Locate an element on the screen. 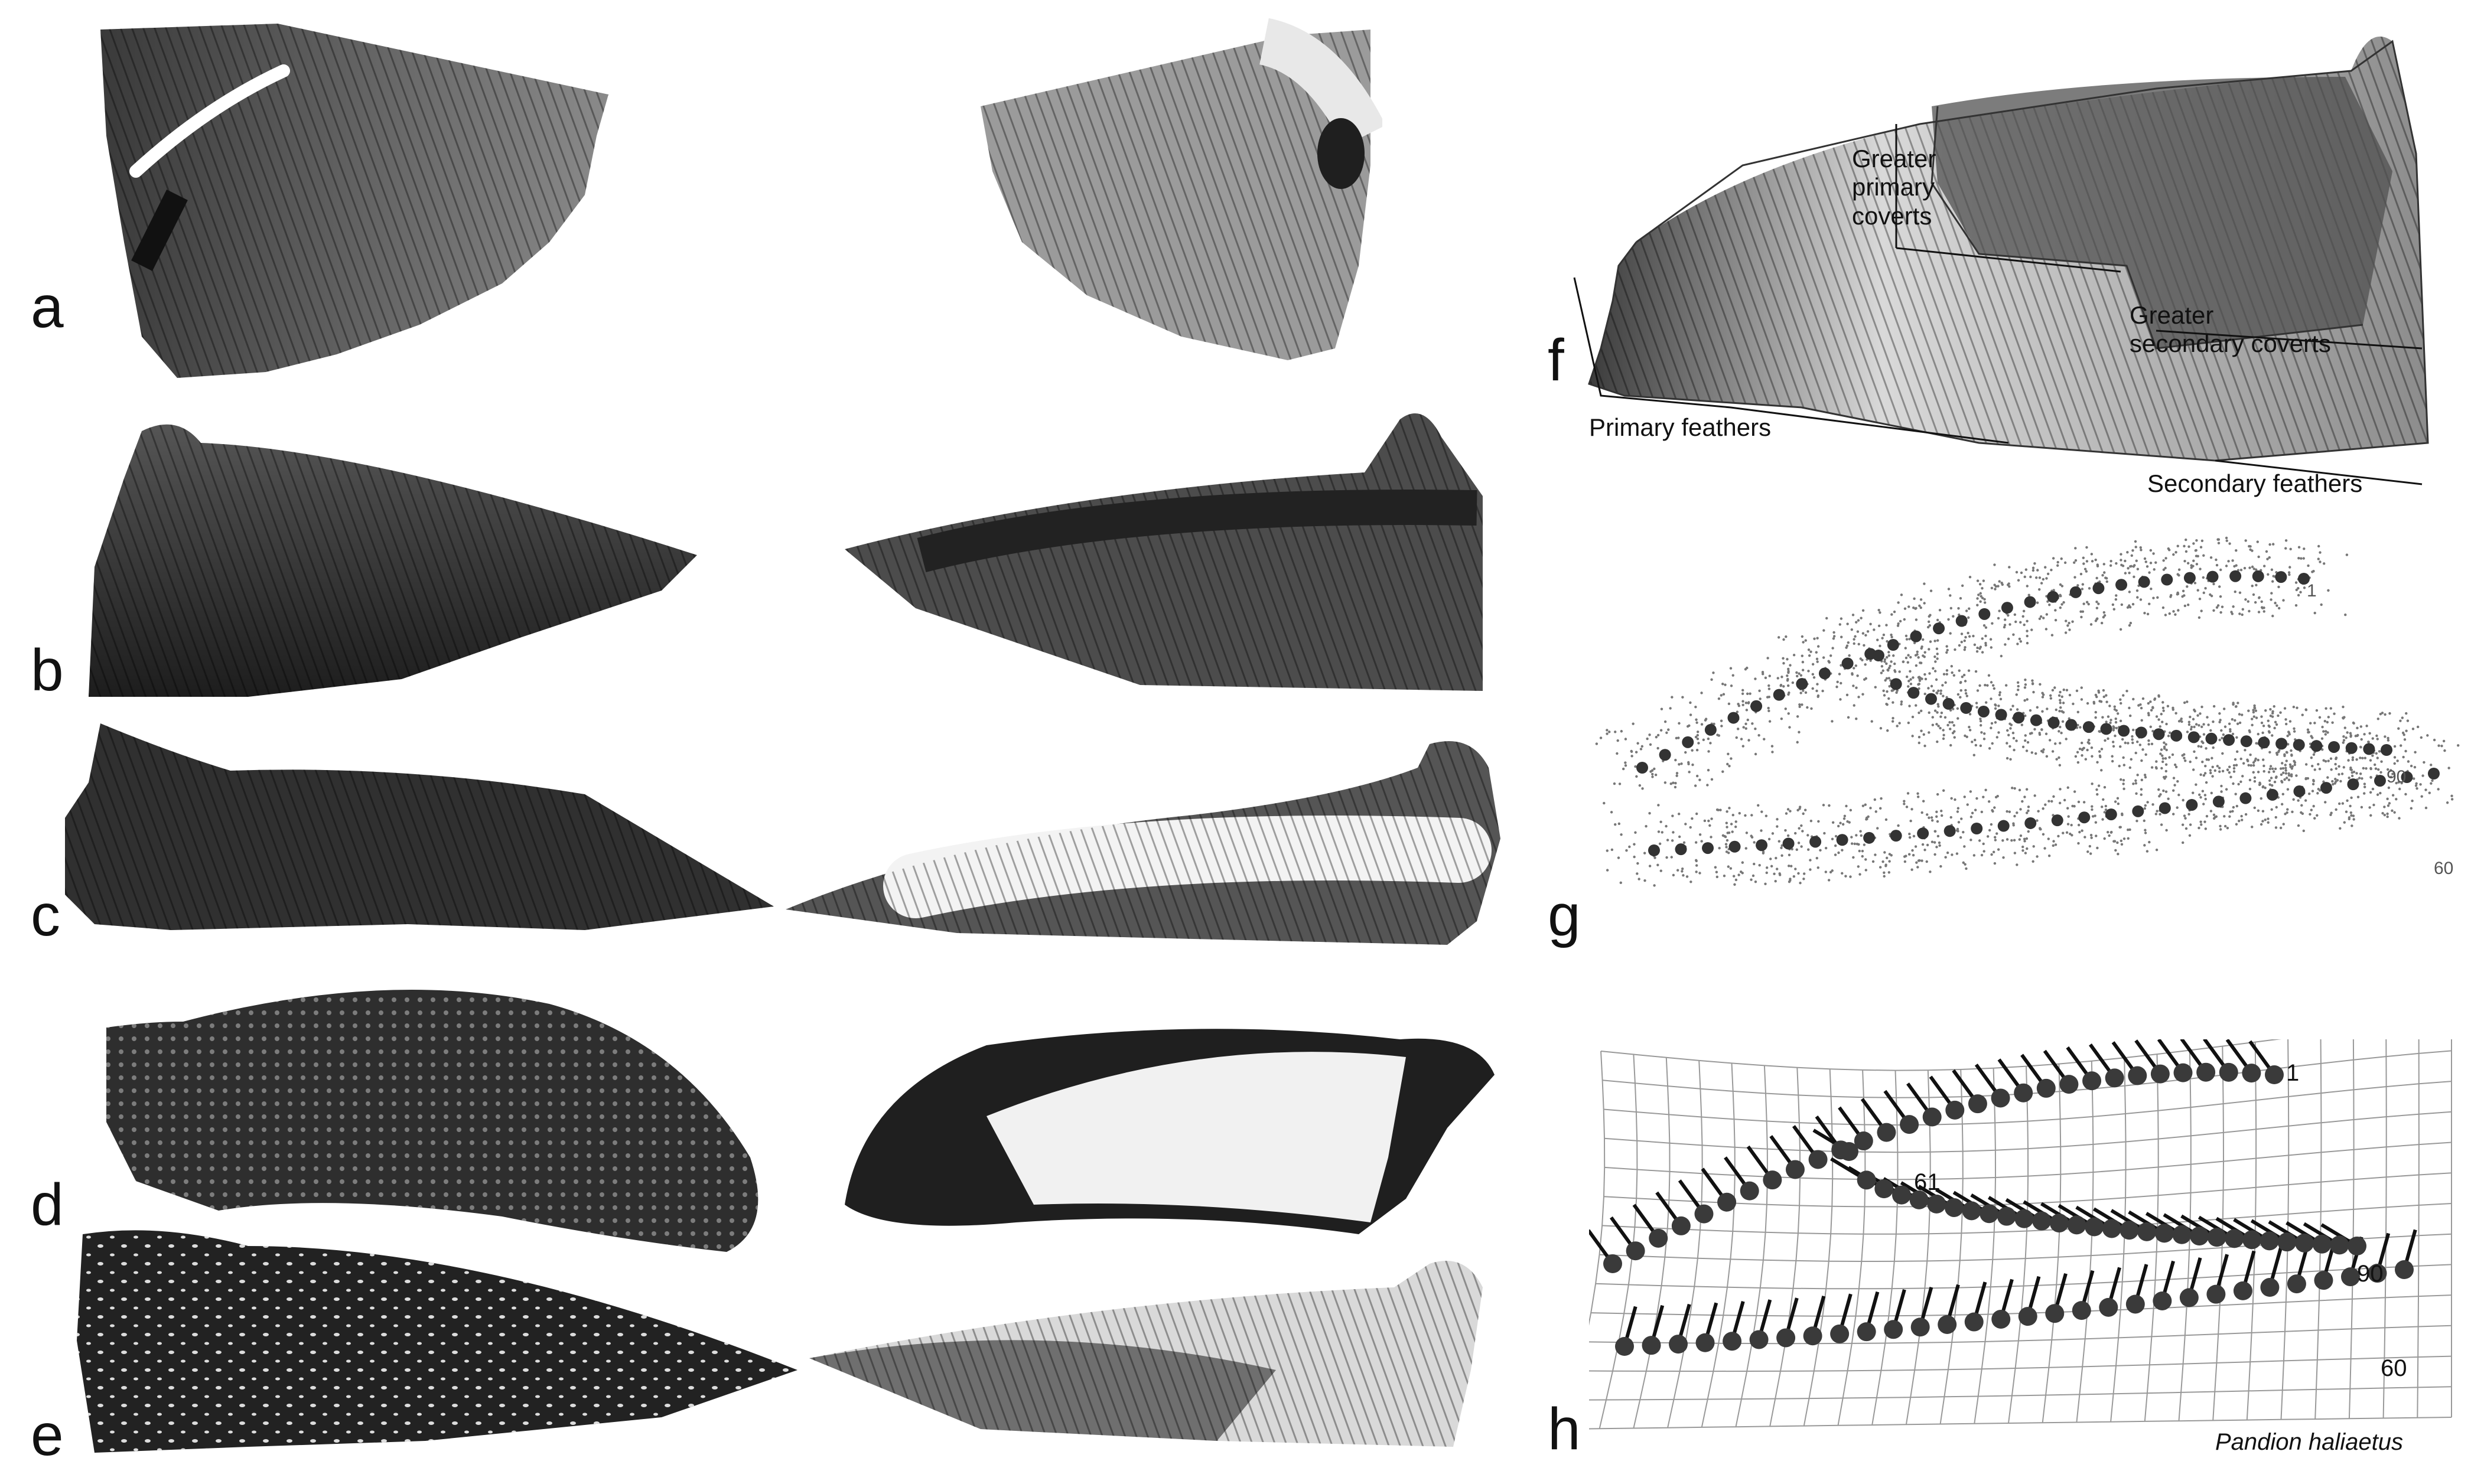 This screenshot has width=2484, height=1484. wing-a-under is located at coordinates (1181, 189).